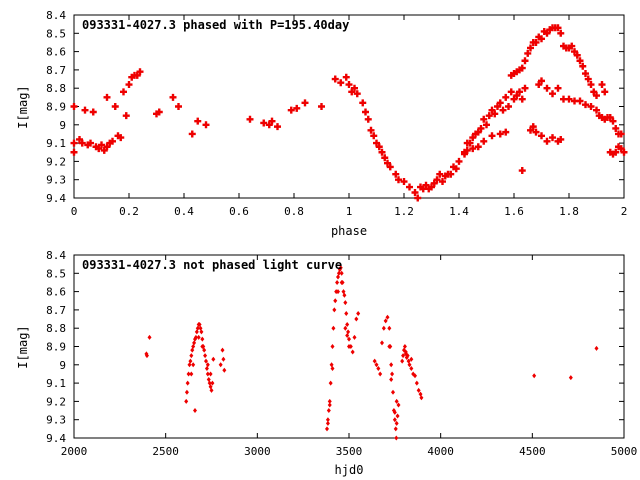 This screenshot has width=640, height=480. Describe the element at coordinates (404, 211) in the screenshot. I see `x-tick-label: 1.2` at that location.